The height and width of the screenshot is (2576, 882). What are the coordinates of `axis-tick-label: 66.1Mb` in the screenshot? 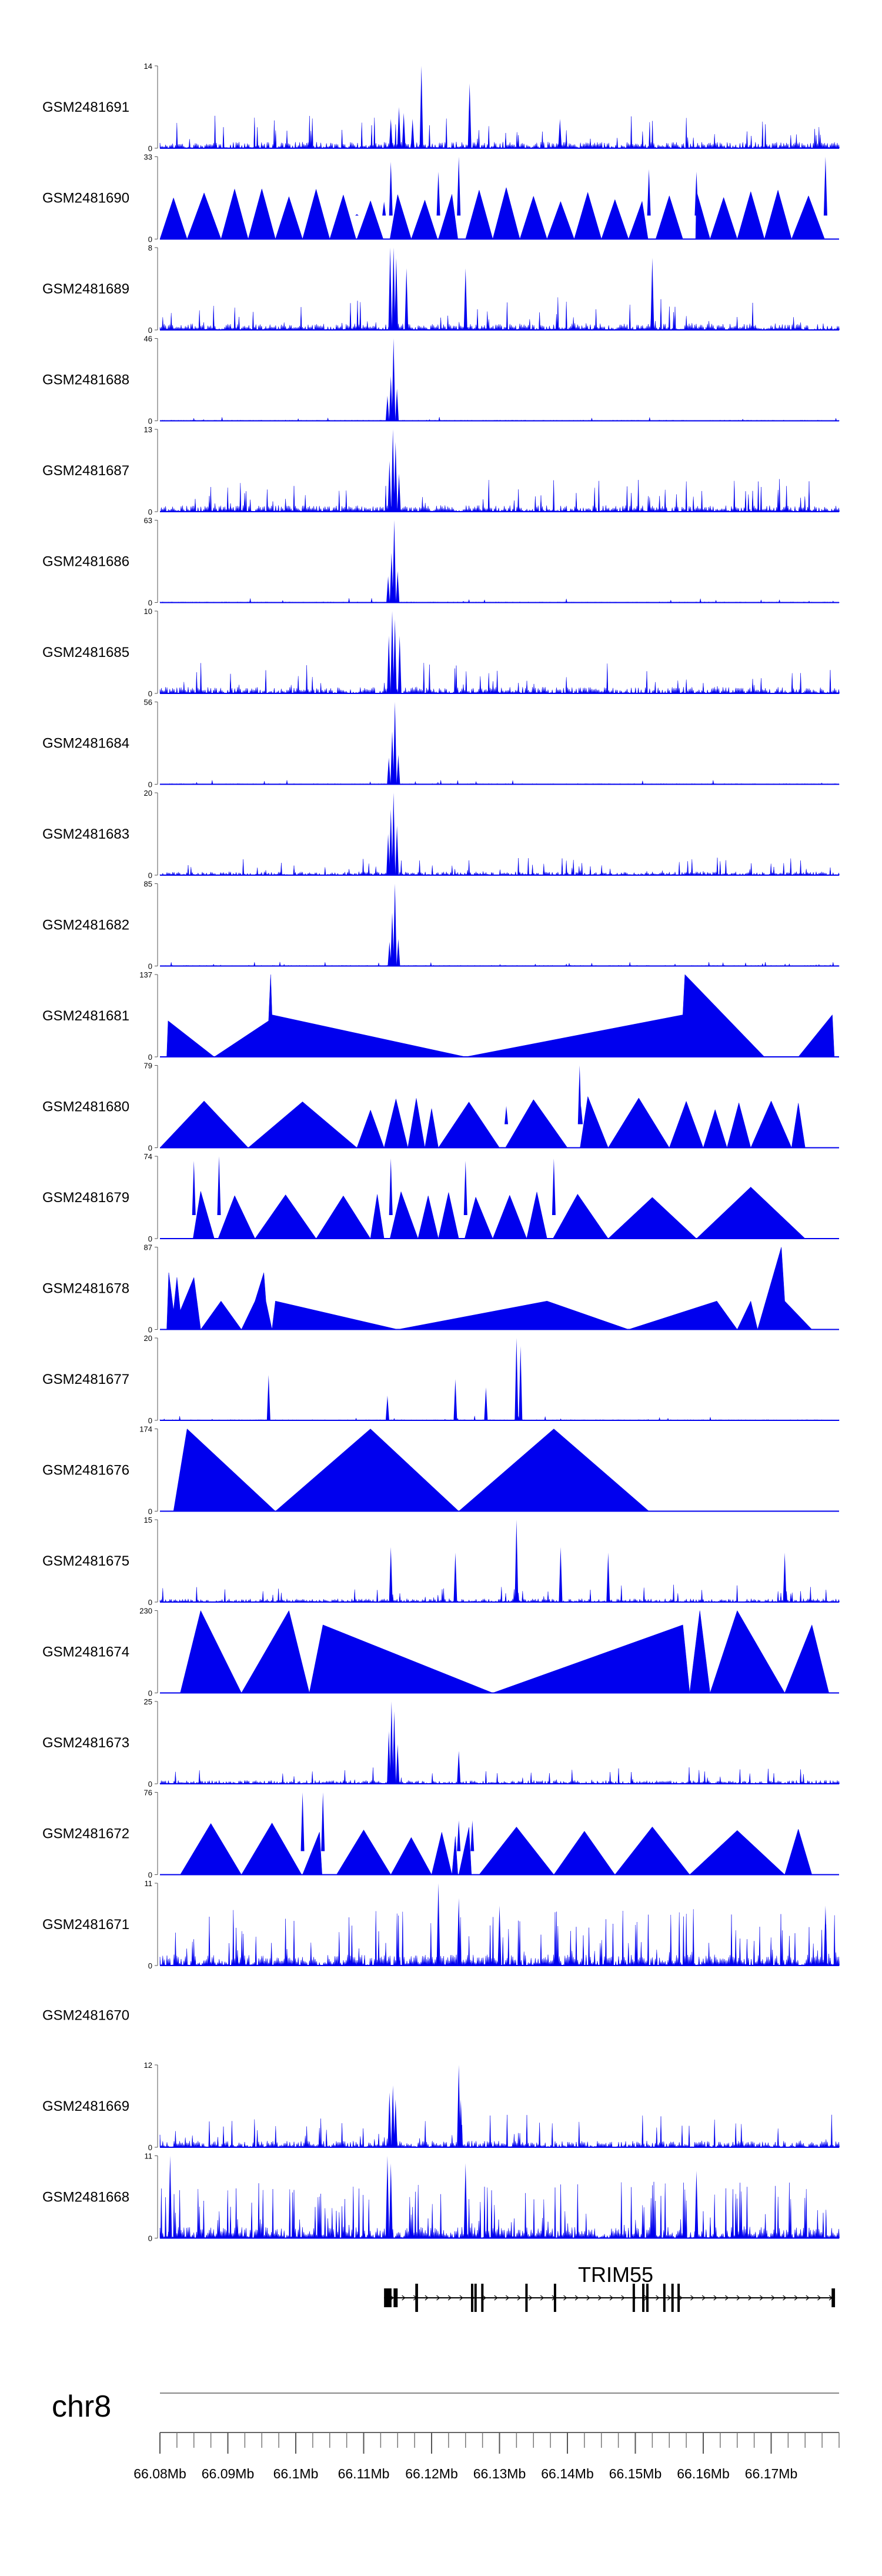 It's located at (296, 2473).